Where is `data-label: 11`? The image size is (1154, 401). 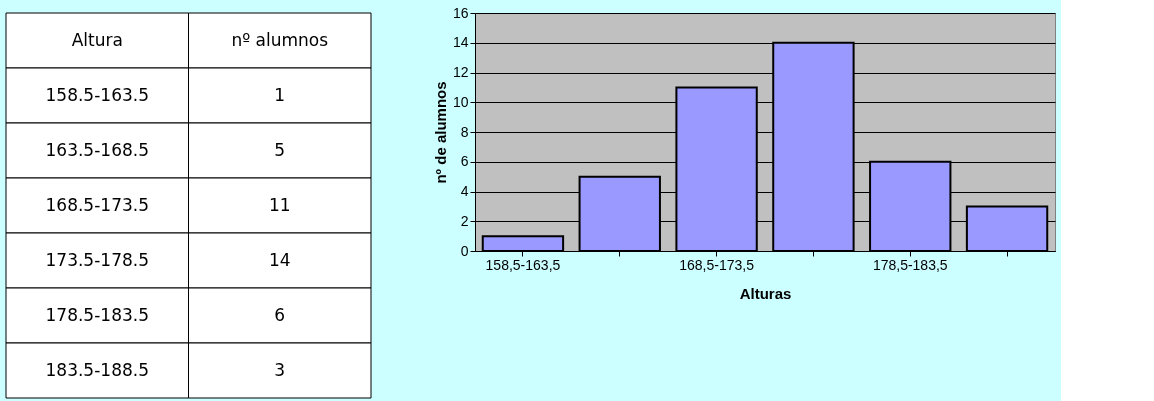 data-label: 11 is located at coordinates (279, 204).